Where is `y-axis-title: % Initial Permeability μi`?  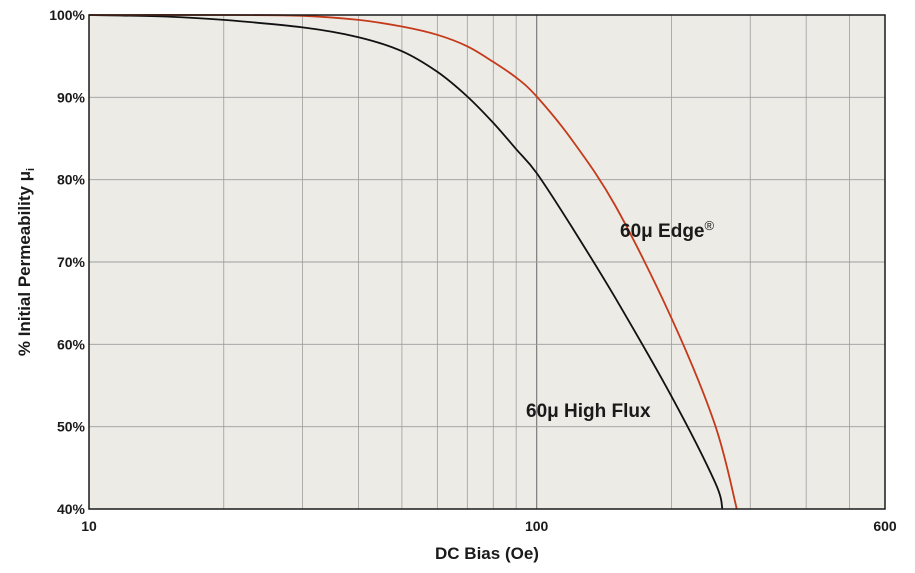 y-axis-title: % Initial Permeability μi is located at coordinates (26, 262).